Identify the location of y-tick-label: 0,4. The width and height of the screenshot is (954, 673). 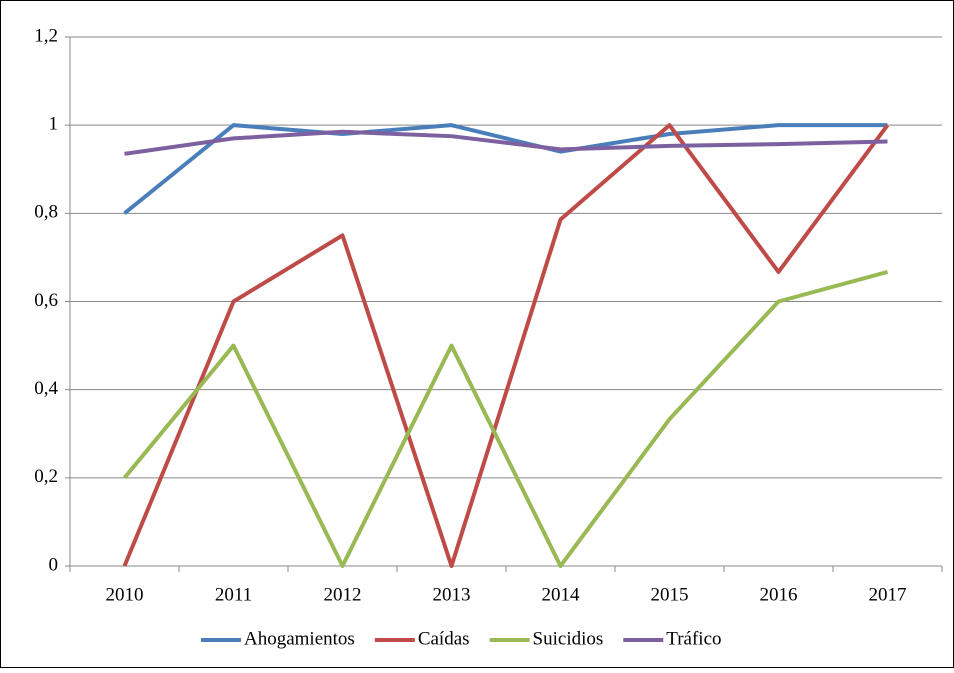
(46, 388).